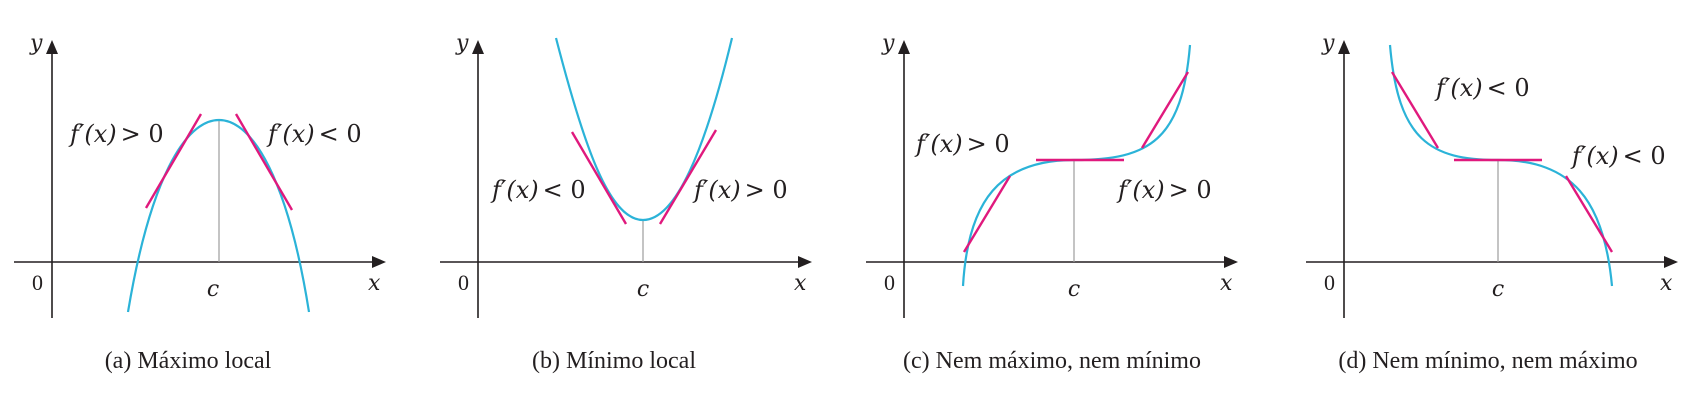  What do you see at coordinates (1458, 88) in the screenshot?
I see `panel-d-left-fn: f′(x)` at bounding box center [1458, 88].